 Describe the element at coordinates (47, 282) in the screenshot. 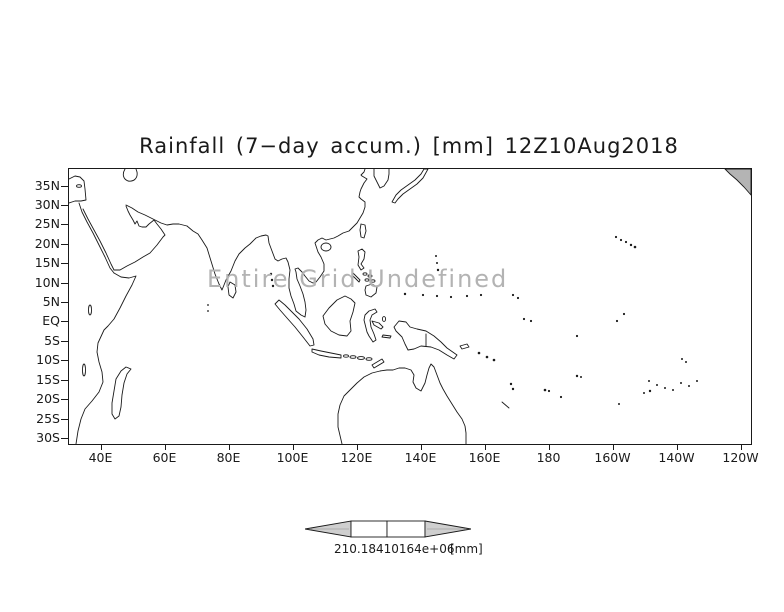

I see `lat-tick-label: 10N` at that location.